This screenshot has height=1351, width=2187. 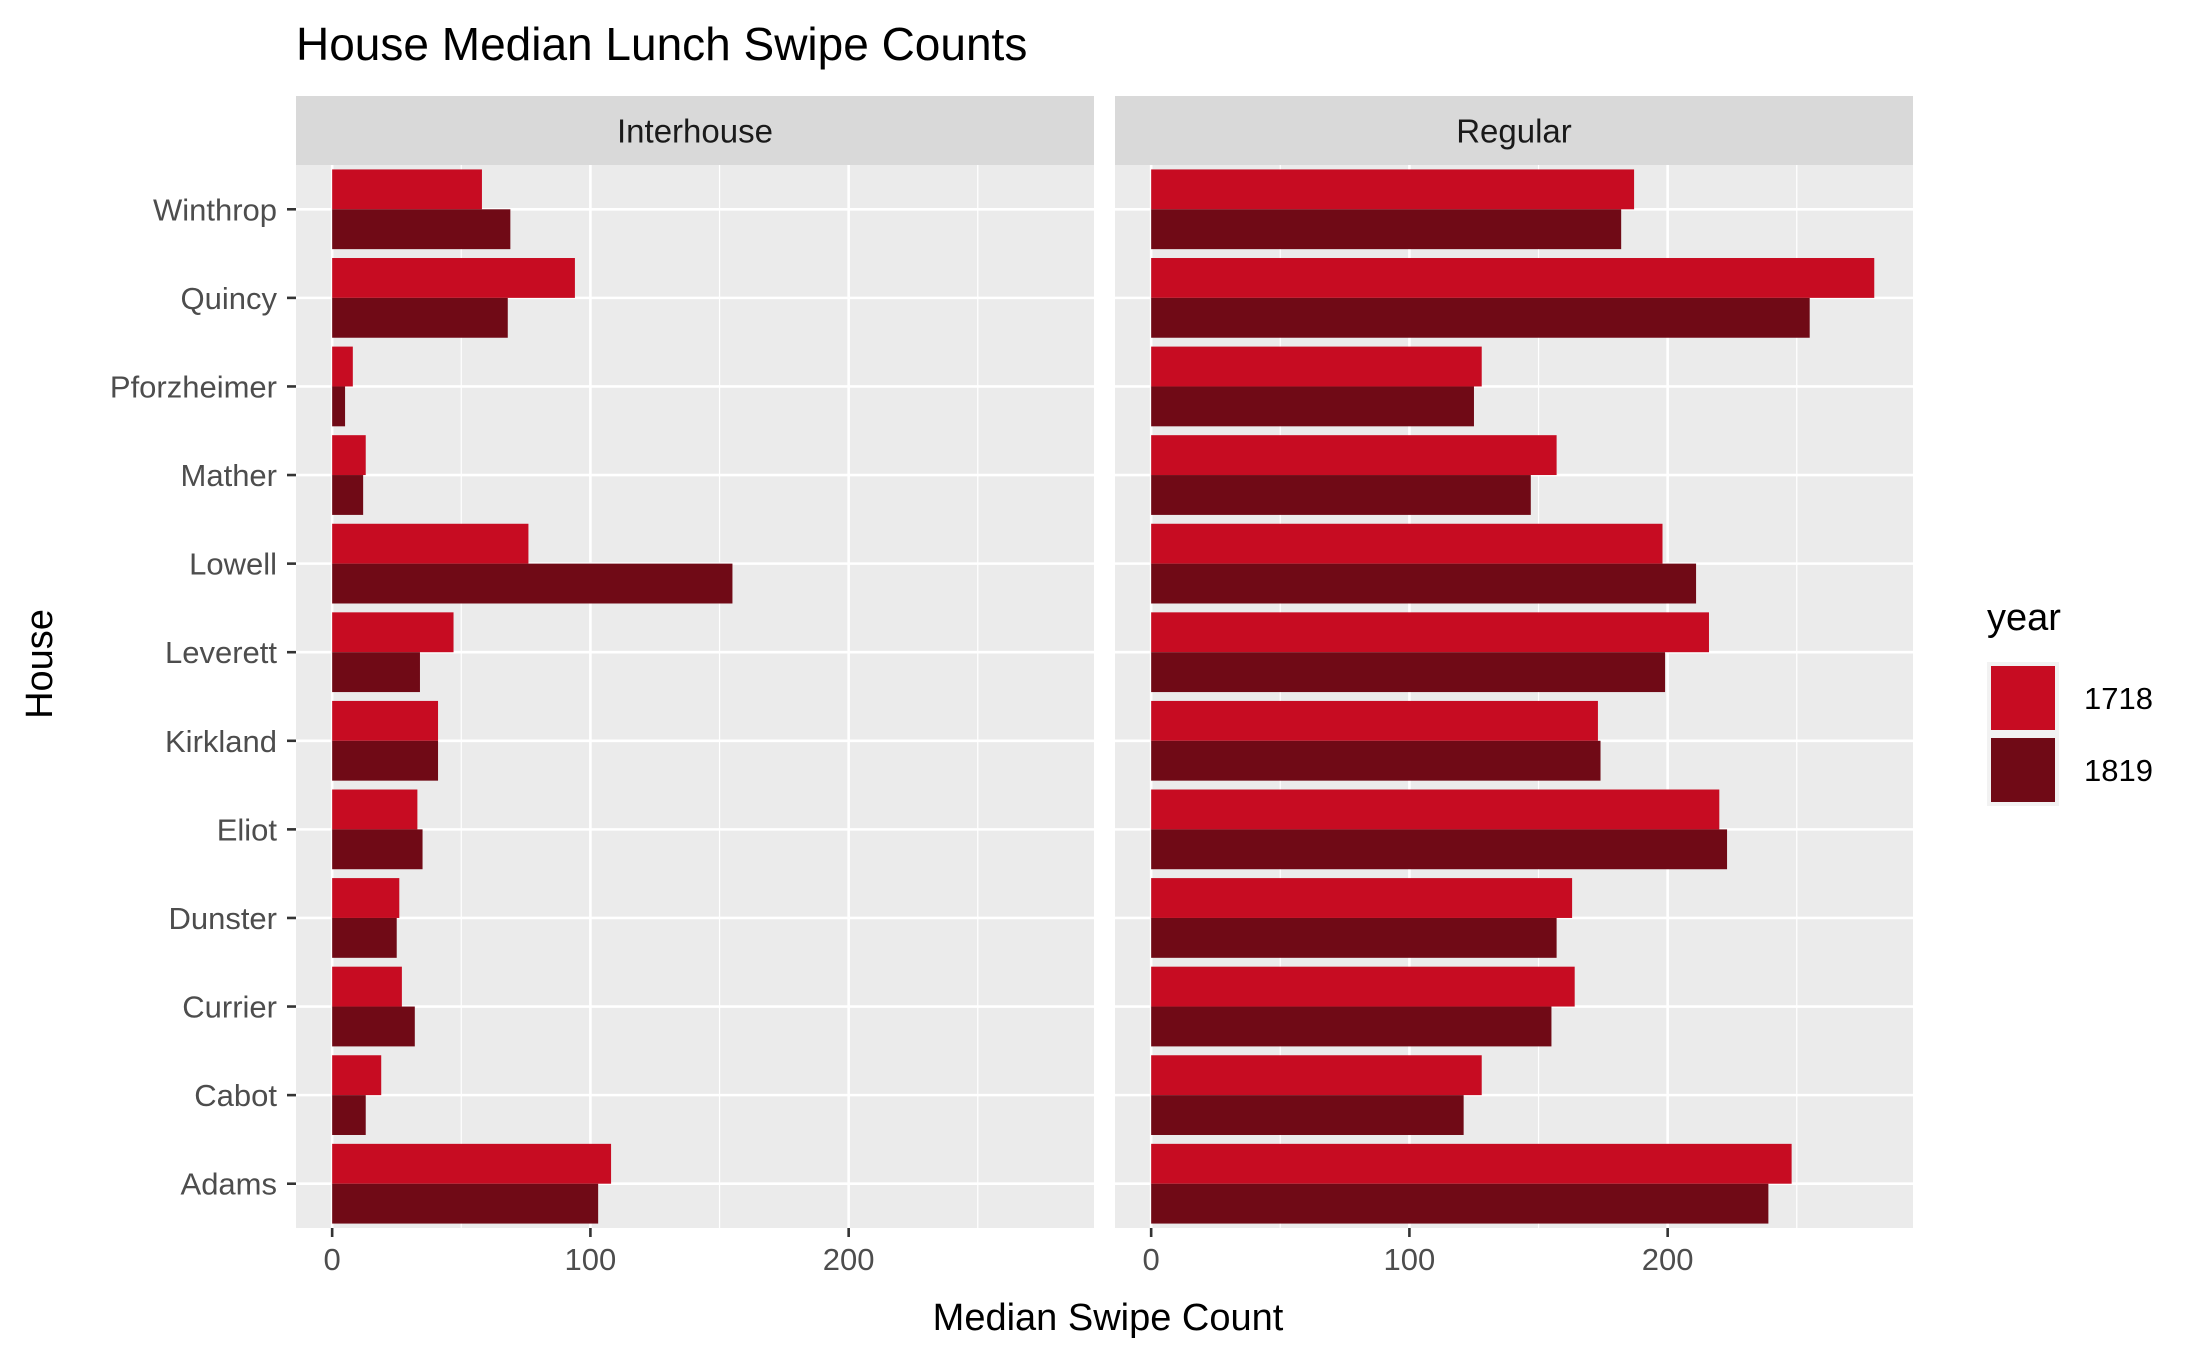 What do you see at coordinates (233, 564) in the screenshot?
I see `y-tick-label: Lowell` at bounding box center [233, 564].